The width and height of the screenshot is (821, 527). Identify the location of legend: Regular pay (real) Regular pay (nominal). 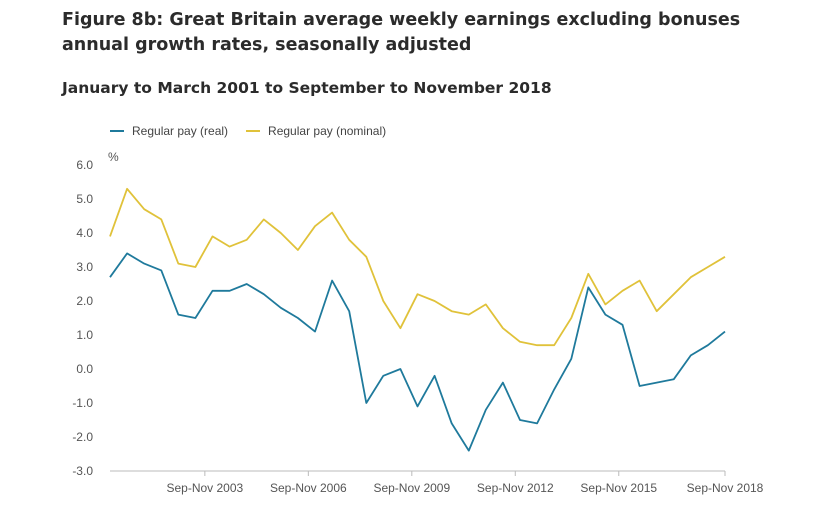
(248, 131).